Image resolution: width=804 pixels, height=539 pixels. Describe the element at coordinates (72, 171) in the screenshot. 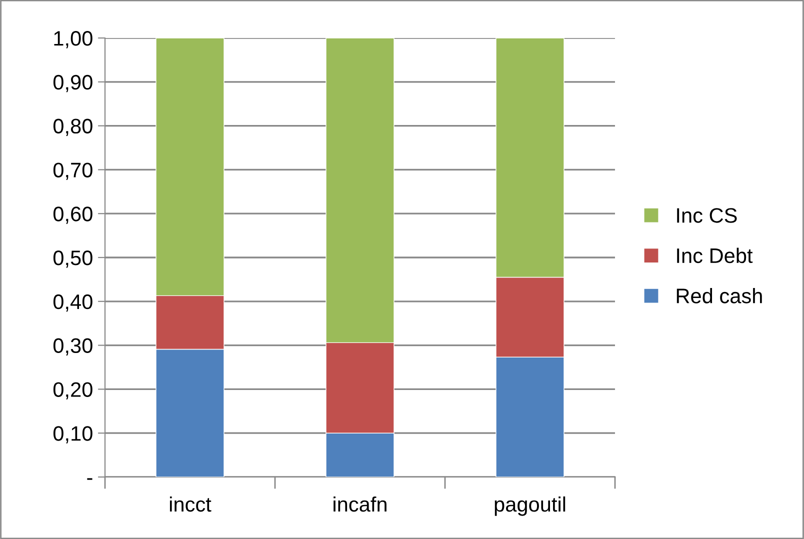

I see `y-tick-label: 0,70` at that location.